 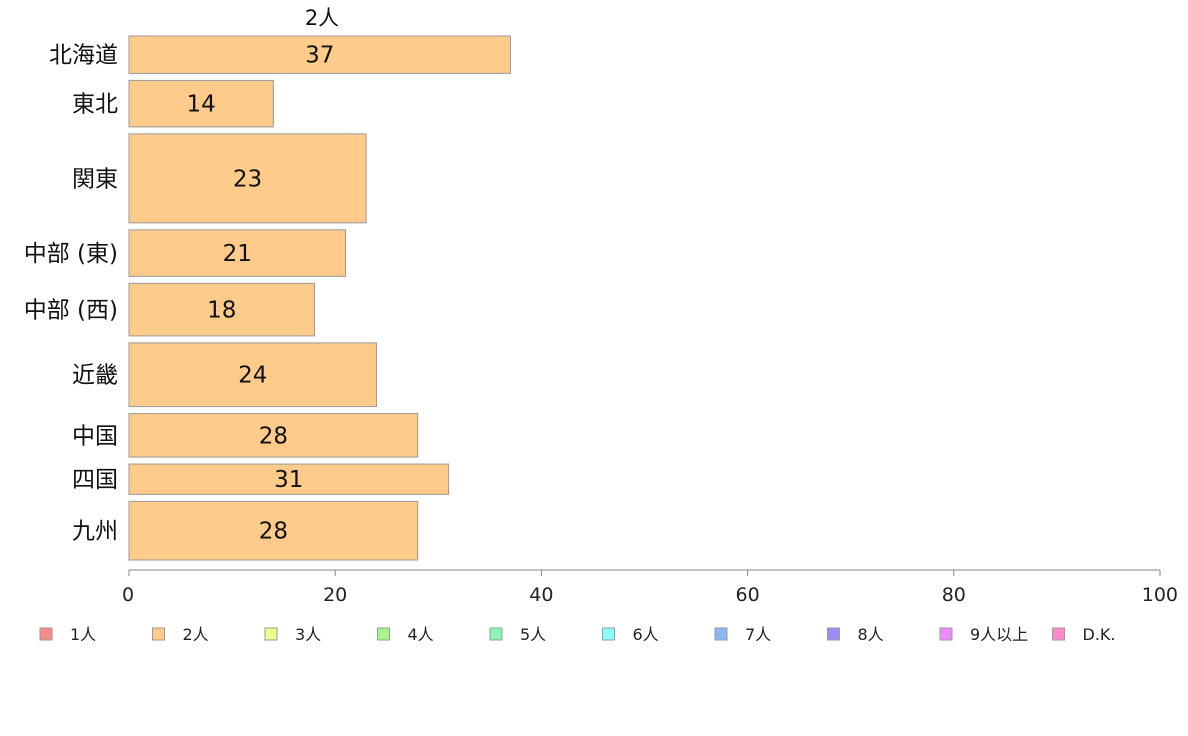 What do you see at coordinates (335, 595) in the screenshot?
I see `x-tick-label: 20` at bounding box center [335, 595].